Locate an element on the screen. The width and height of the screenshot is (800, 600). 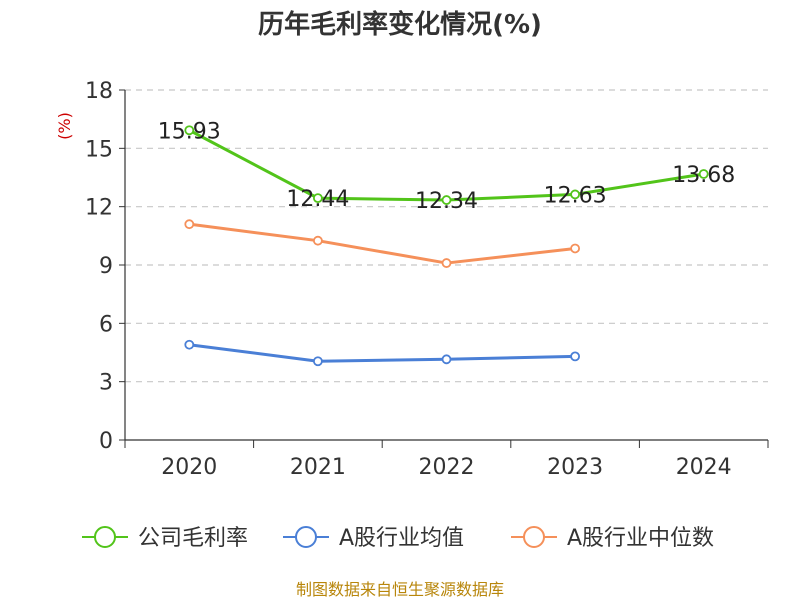
chart-title: 历年毛利率变化情况(%) is located at coordinates (400, 25).